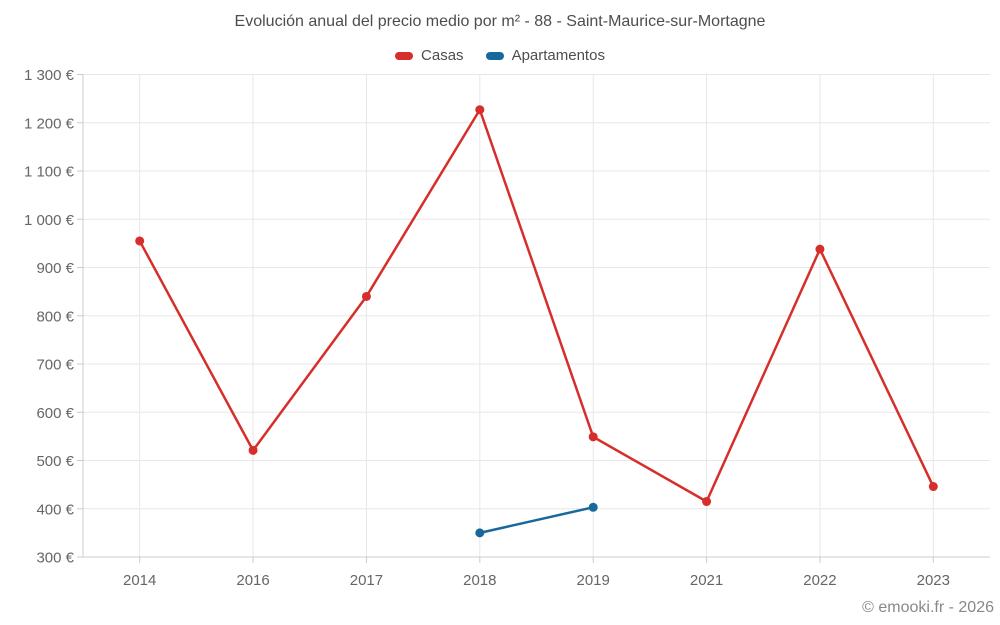  I want to click on y-axis-label: 700 €, so click(55, 365).